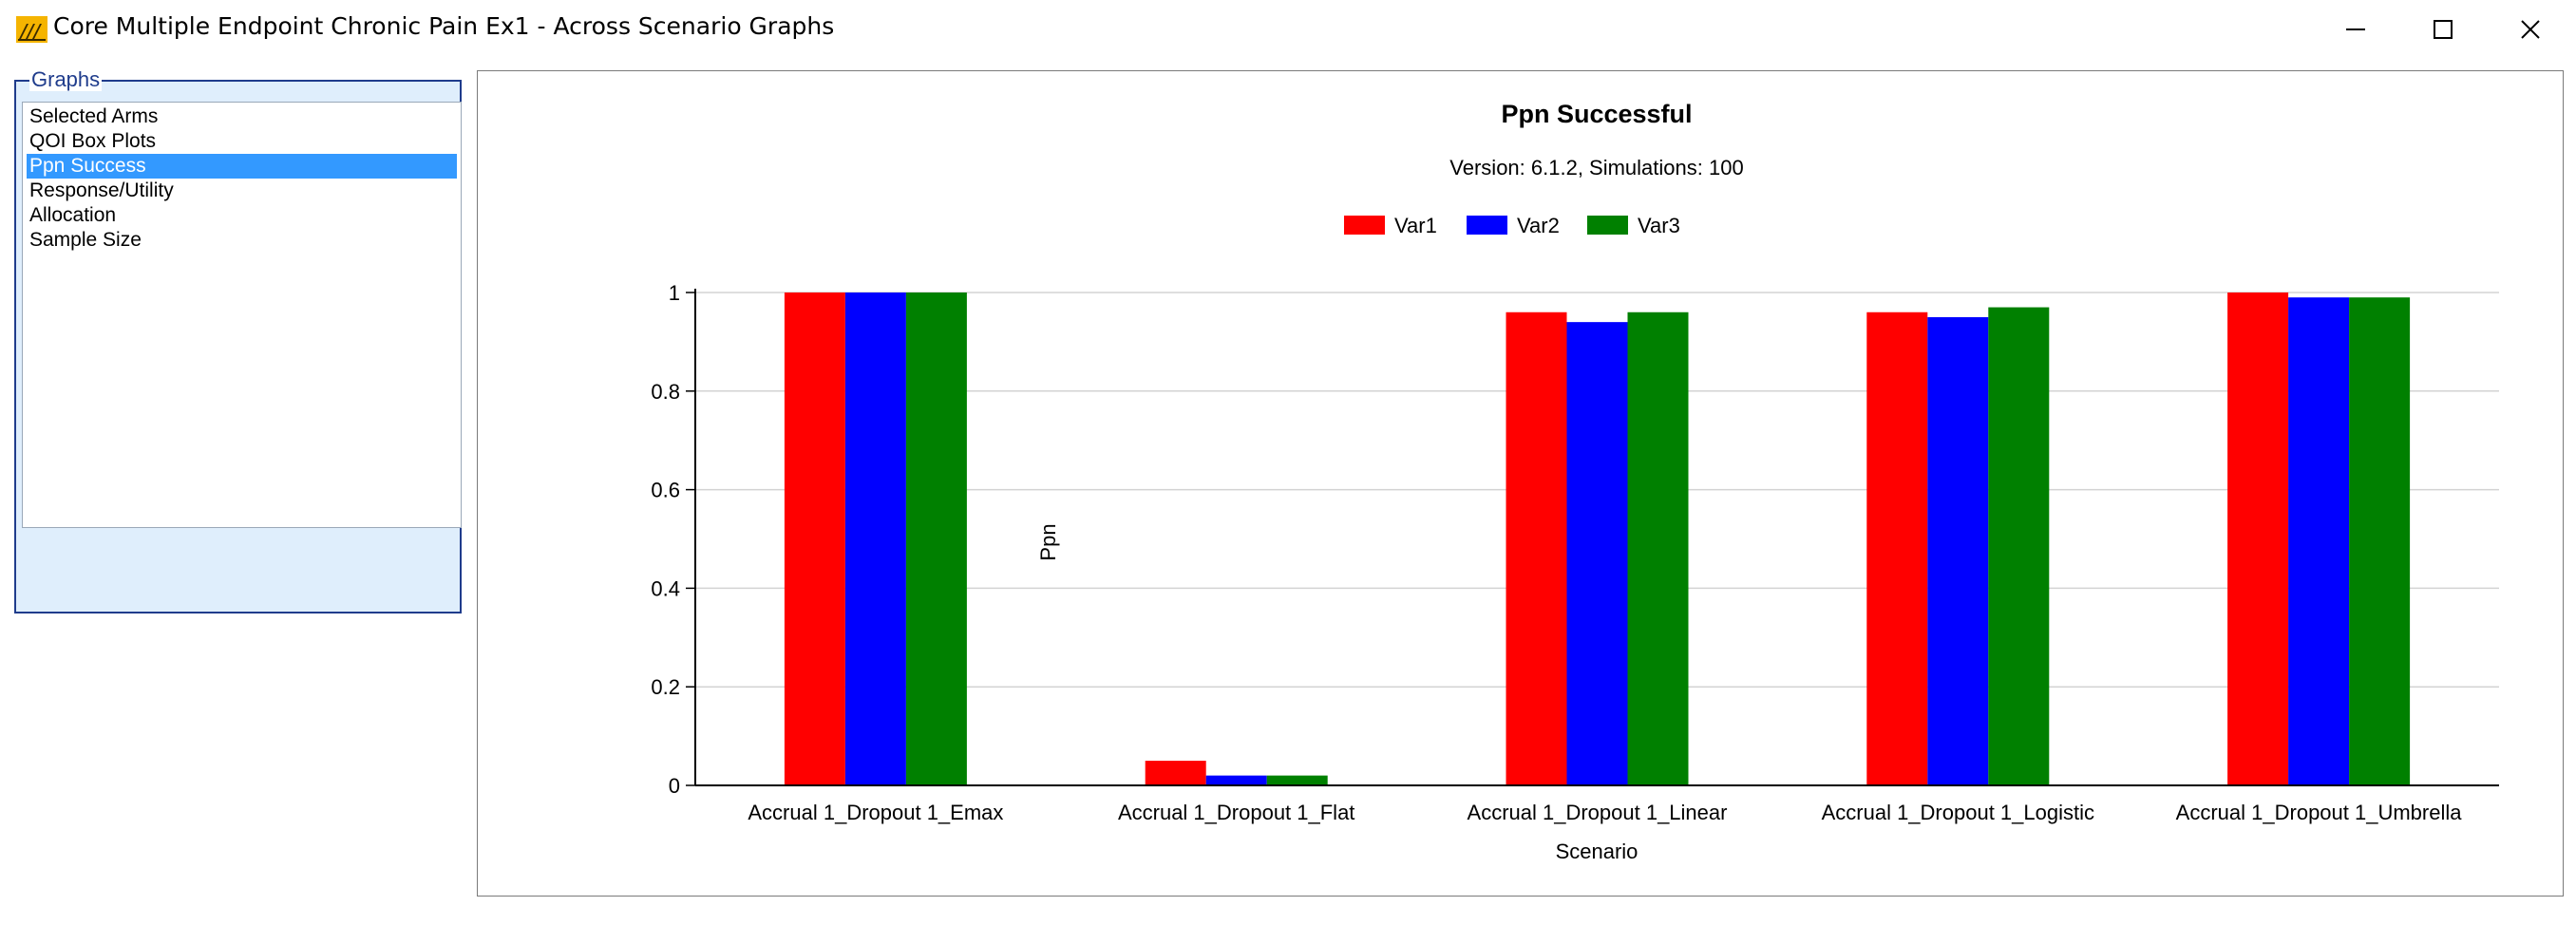 This screenshot has width=2576, height=925. I want to click on chart-title: Ppn Successful, so click(1596, 114).